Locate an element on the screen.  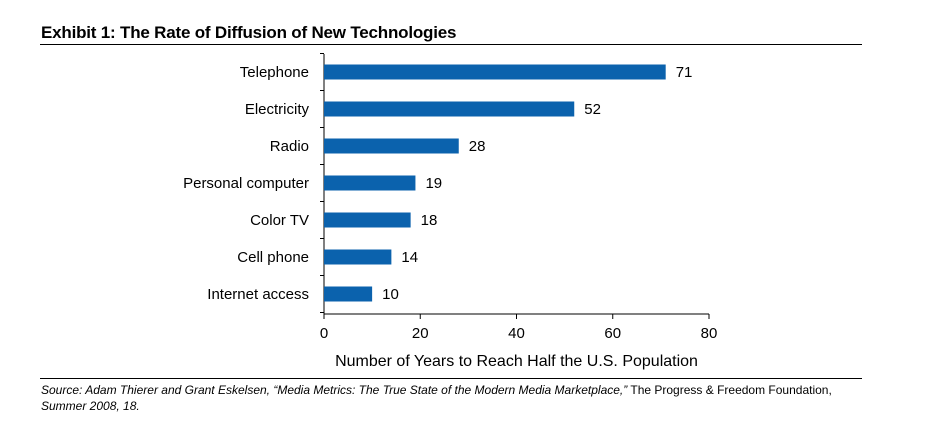
bar-internet-access is located at coordinates (348, 294).